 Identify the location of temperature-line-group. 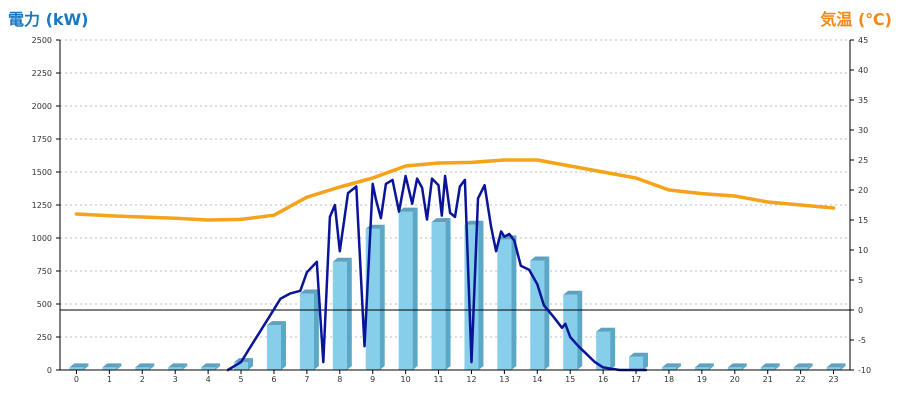
(455, 190).